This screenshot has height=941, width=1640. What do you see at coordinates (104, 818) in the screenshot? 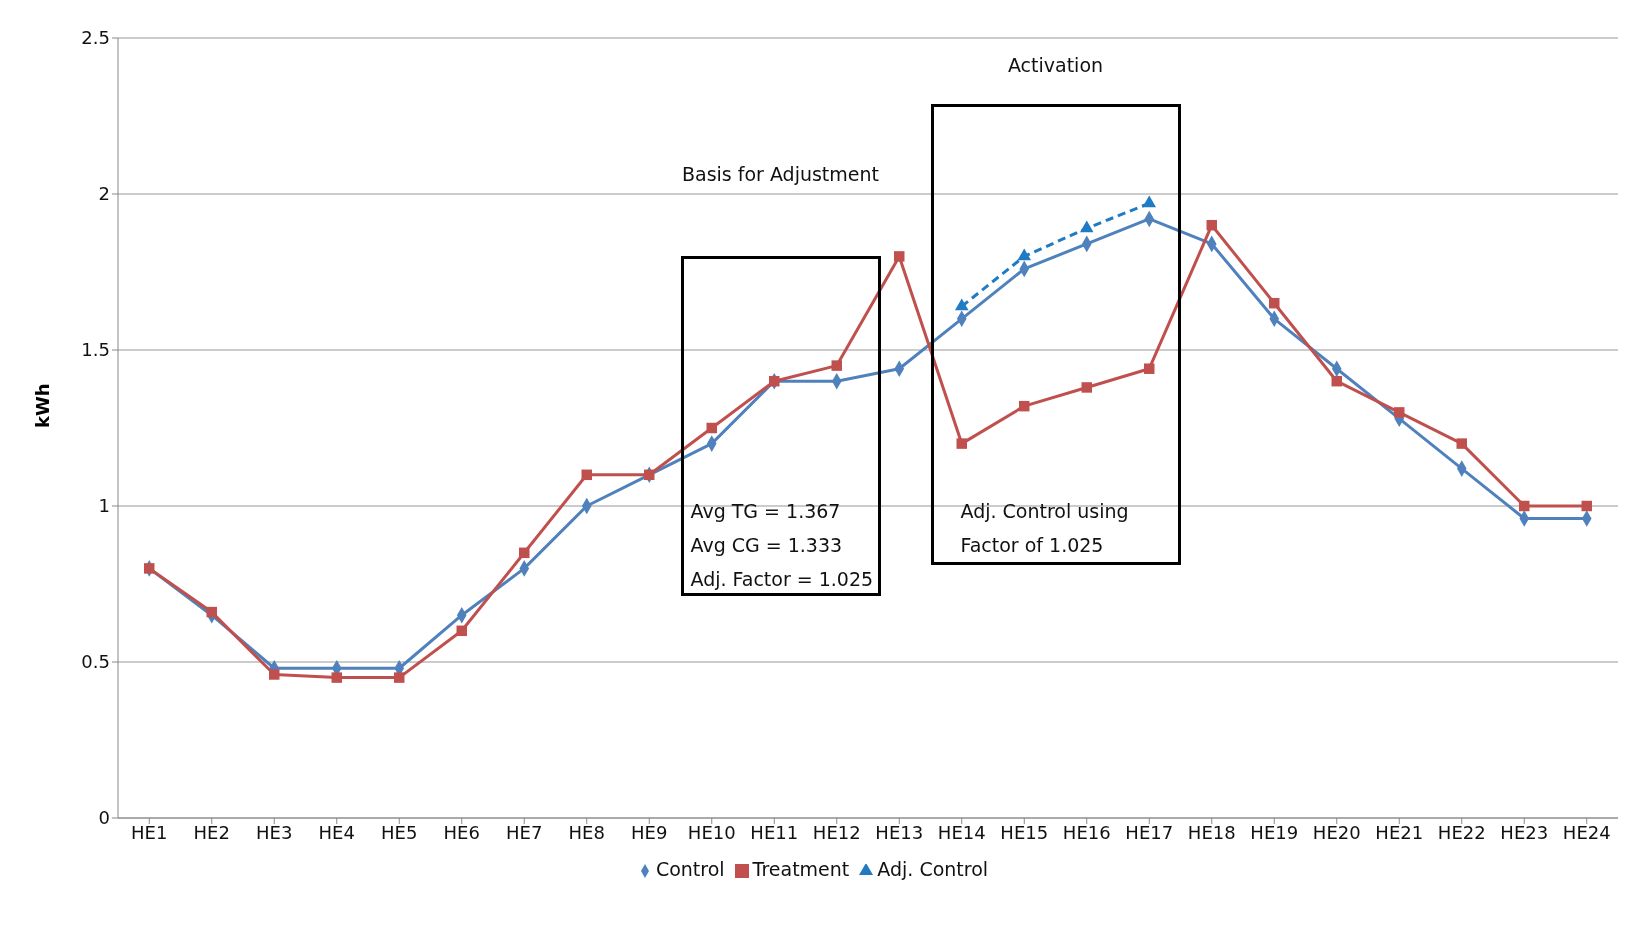
I see `y-tick-label: 0` at bounding box center [104, 818].